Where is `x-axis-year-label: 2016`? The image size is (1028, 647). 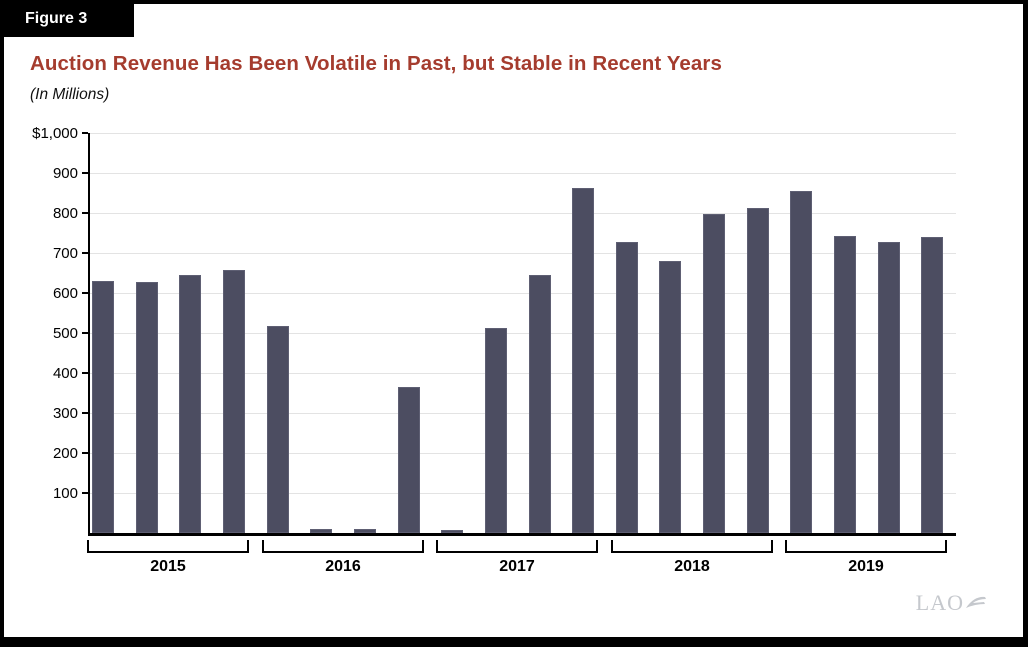
x-axis-year-label: 2016 is located at coordinates (343, 566).